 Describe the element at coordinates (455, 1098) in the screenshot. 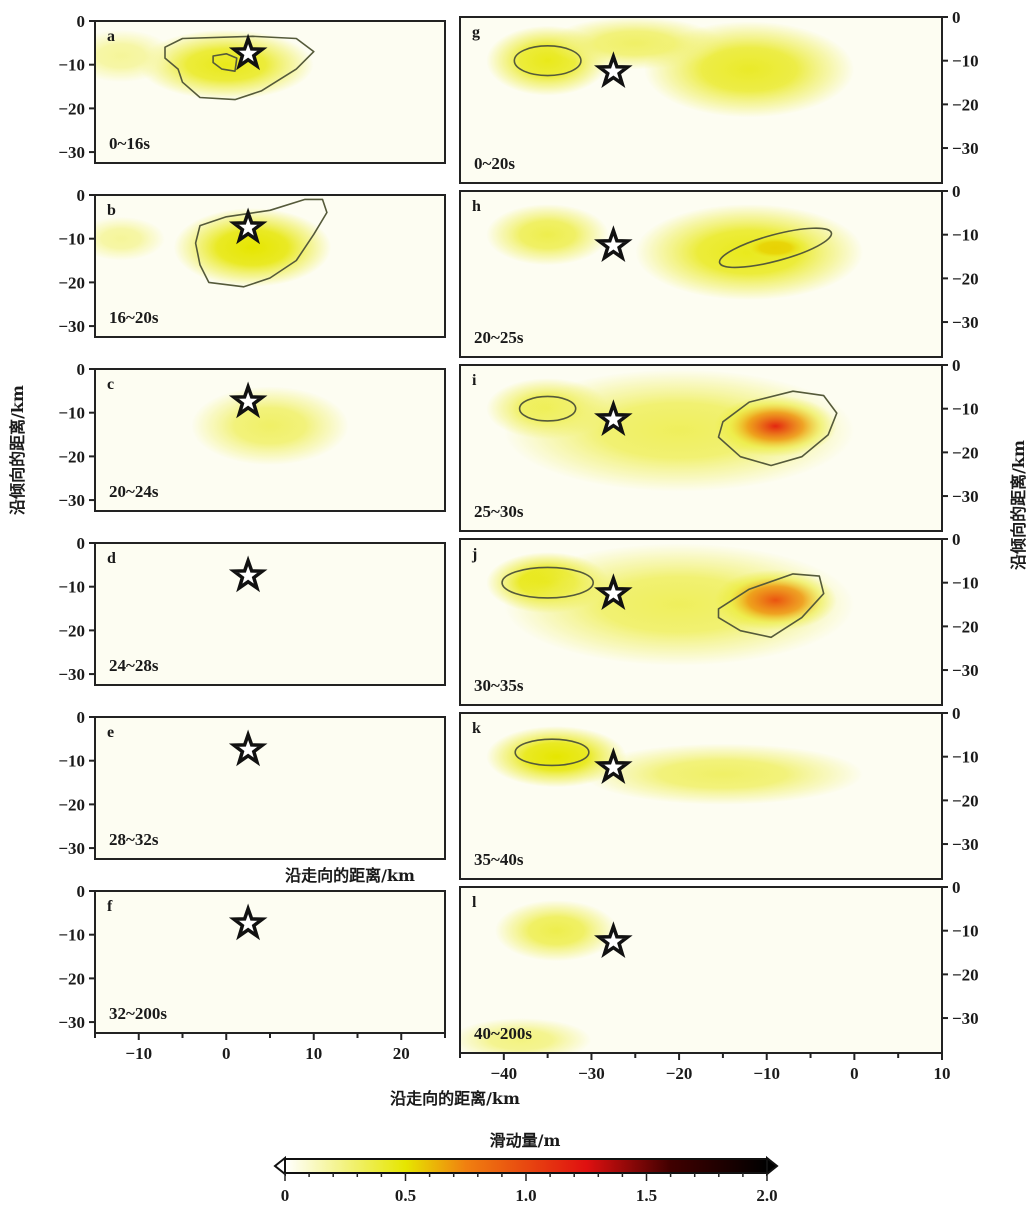

I see `bottom-x-axis-title: 沿走向的距离/km` at that location.